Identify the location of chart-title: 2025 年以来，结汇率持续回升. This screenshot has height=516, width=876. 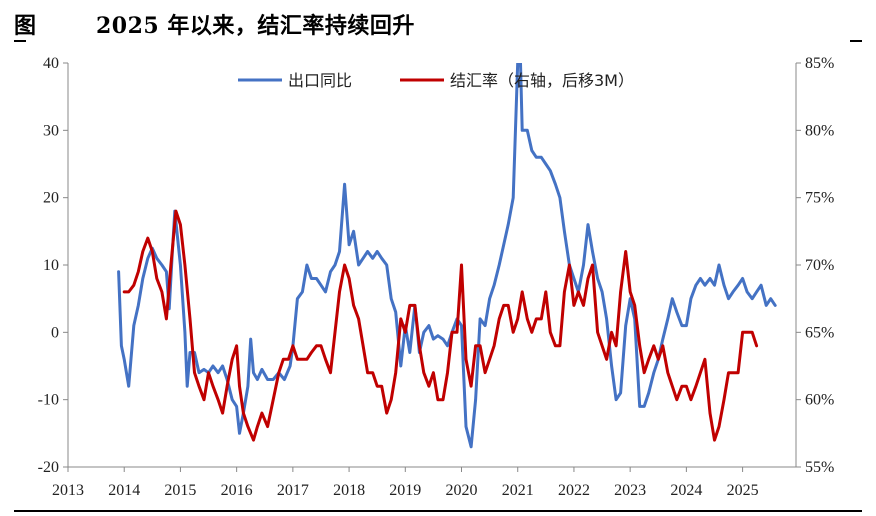
(255, 26).